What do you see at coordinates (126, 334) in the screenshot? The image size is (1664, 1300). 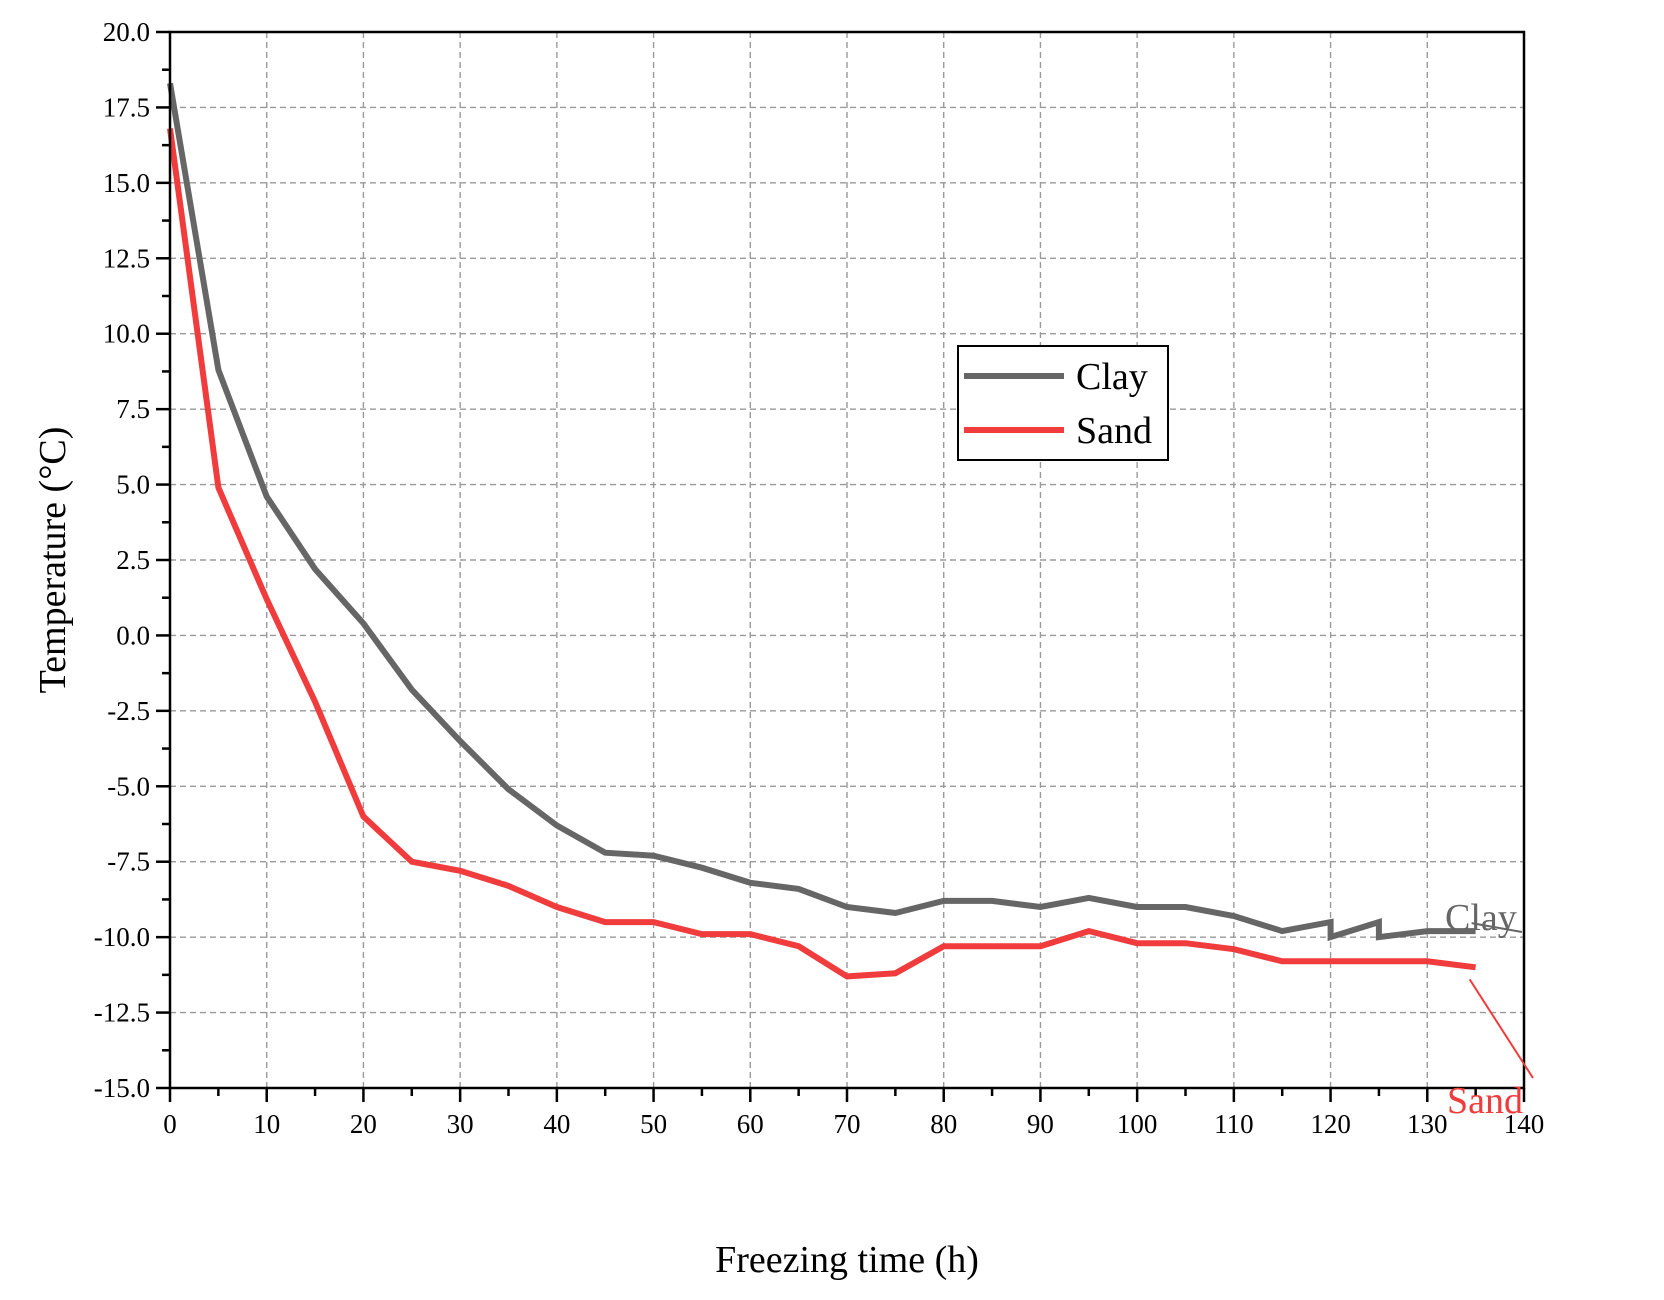 I see `y-tick-label: 10.0` at bounding box center [126, 334].